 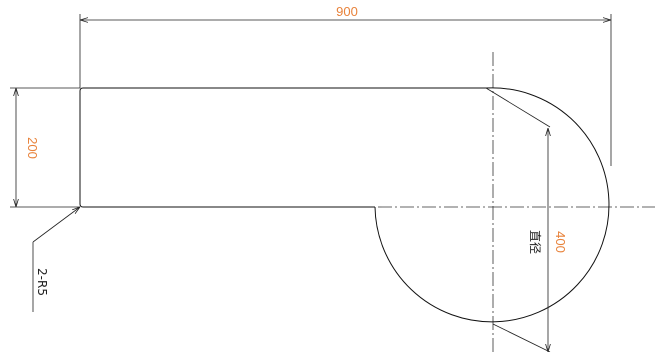 What do you see at coordinates (347, 11) in the screenshot?
I see `length-dimension-text: 900` at bounding box center [347, 11].